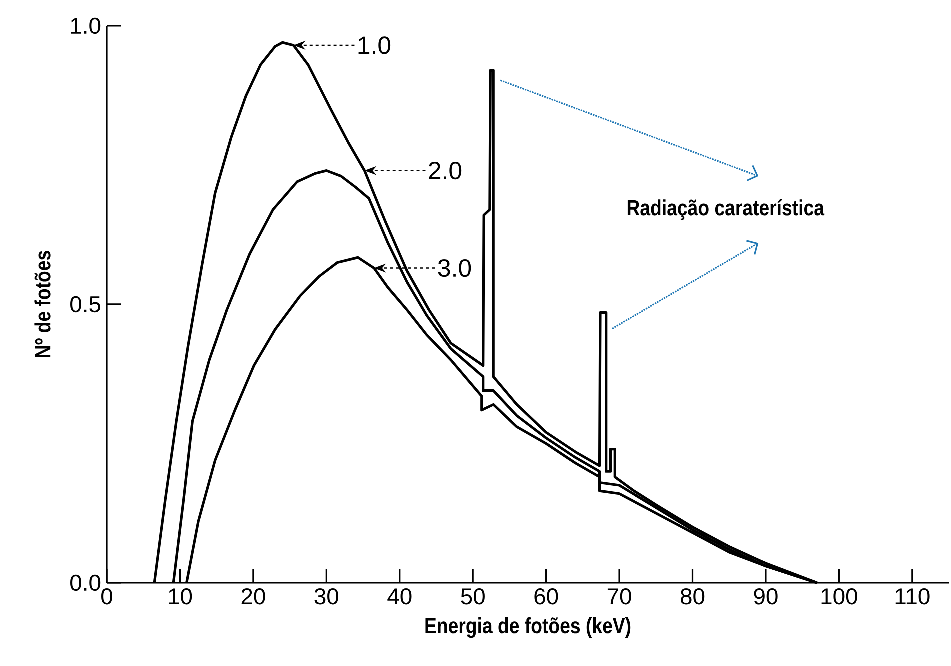 This screenshot has width=951, height=666. I want to click on y-axis-title: Nº de fotões, so click(42, 304).